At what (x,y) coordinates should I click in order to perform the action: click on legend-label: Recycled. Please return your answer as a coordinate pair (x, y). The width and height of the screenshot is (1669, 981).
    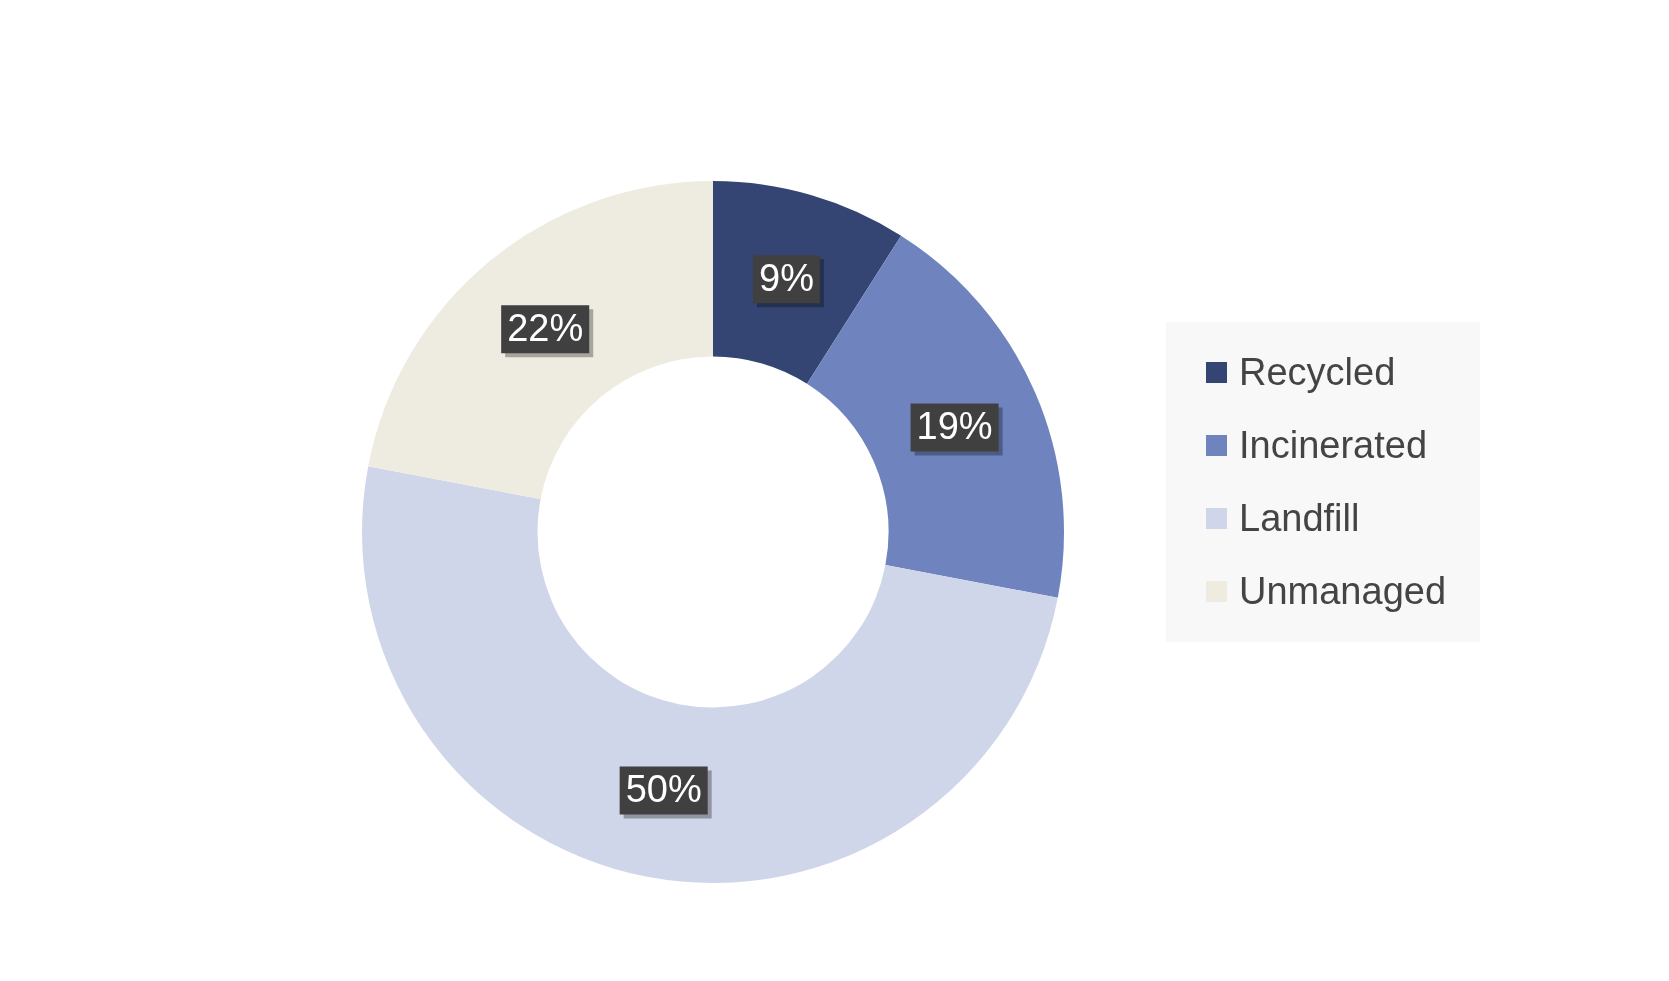
    Looking at the image, I should click on (1317, 372).